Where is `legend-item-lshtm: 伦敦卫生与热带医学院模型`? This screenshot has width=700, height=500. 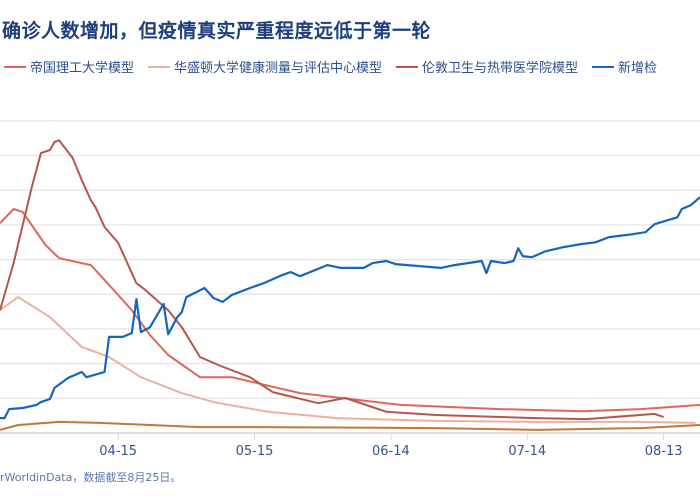 legend-item-lshtm: 伦敦卫生与热带医学院模型 is located at coordinates (487, 66).